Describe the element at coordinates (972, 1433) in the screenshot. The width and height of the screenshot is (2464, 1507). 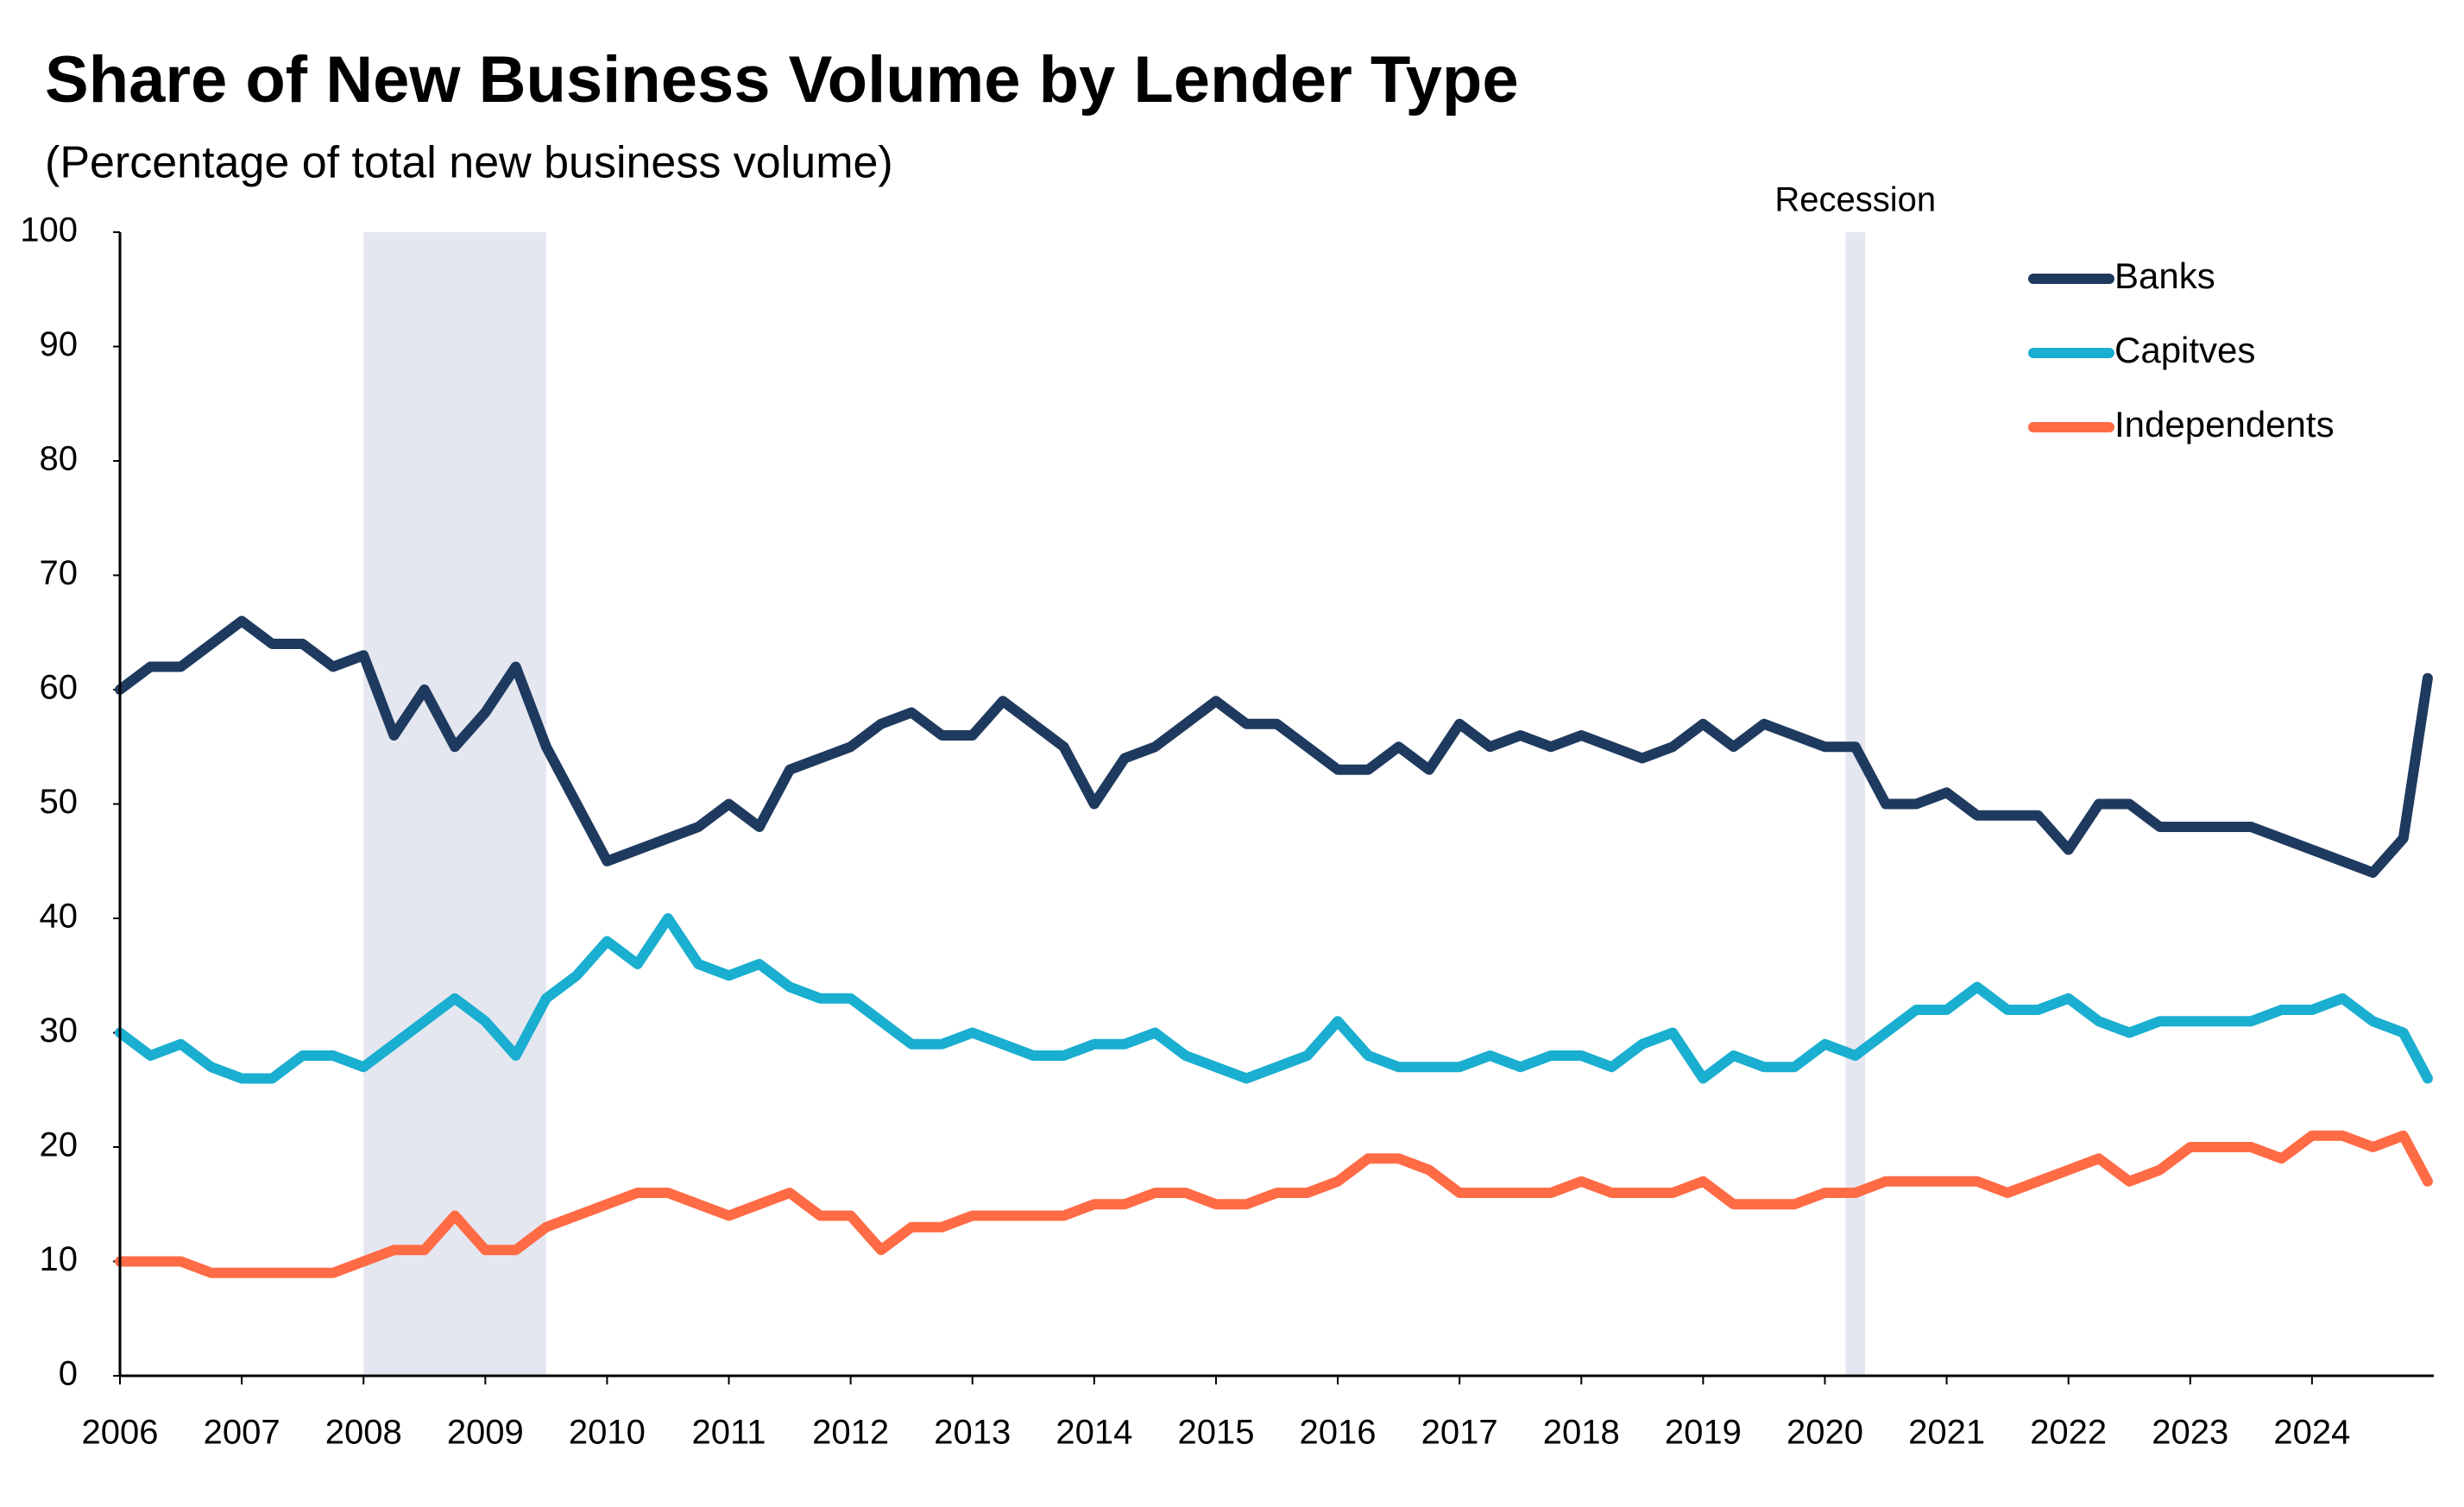
I see `x-tick-label: 2013` at that location.